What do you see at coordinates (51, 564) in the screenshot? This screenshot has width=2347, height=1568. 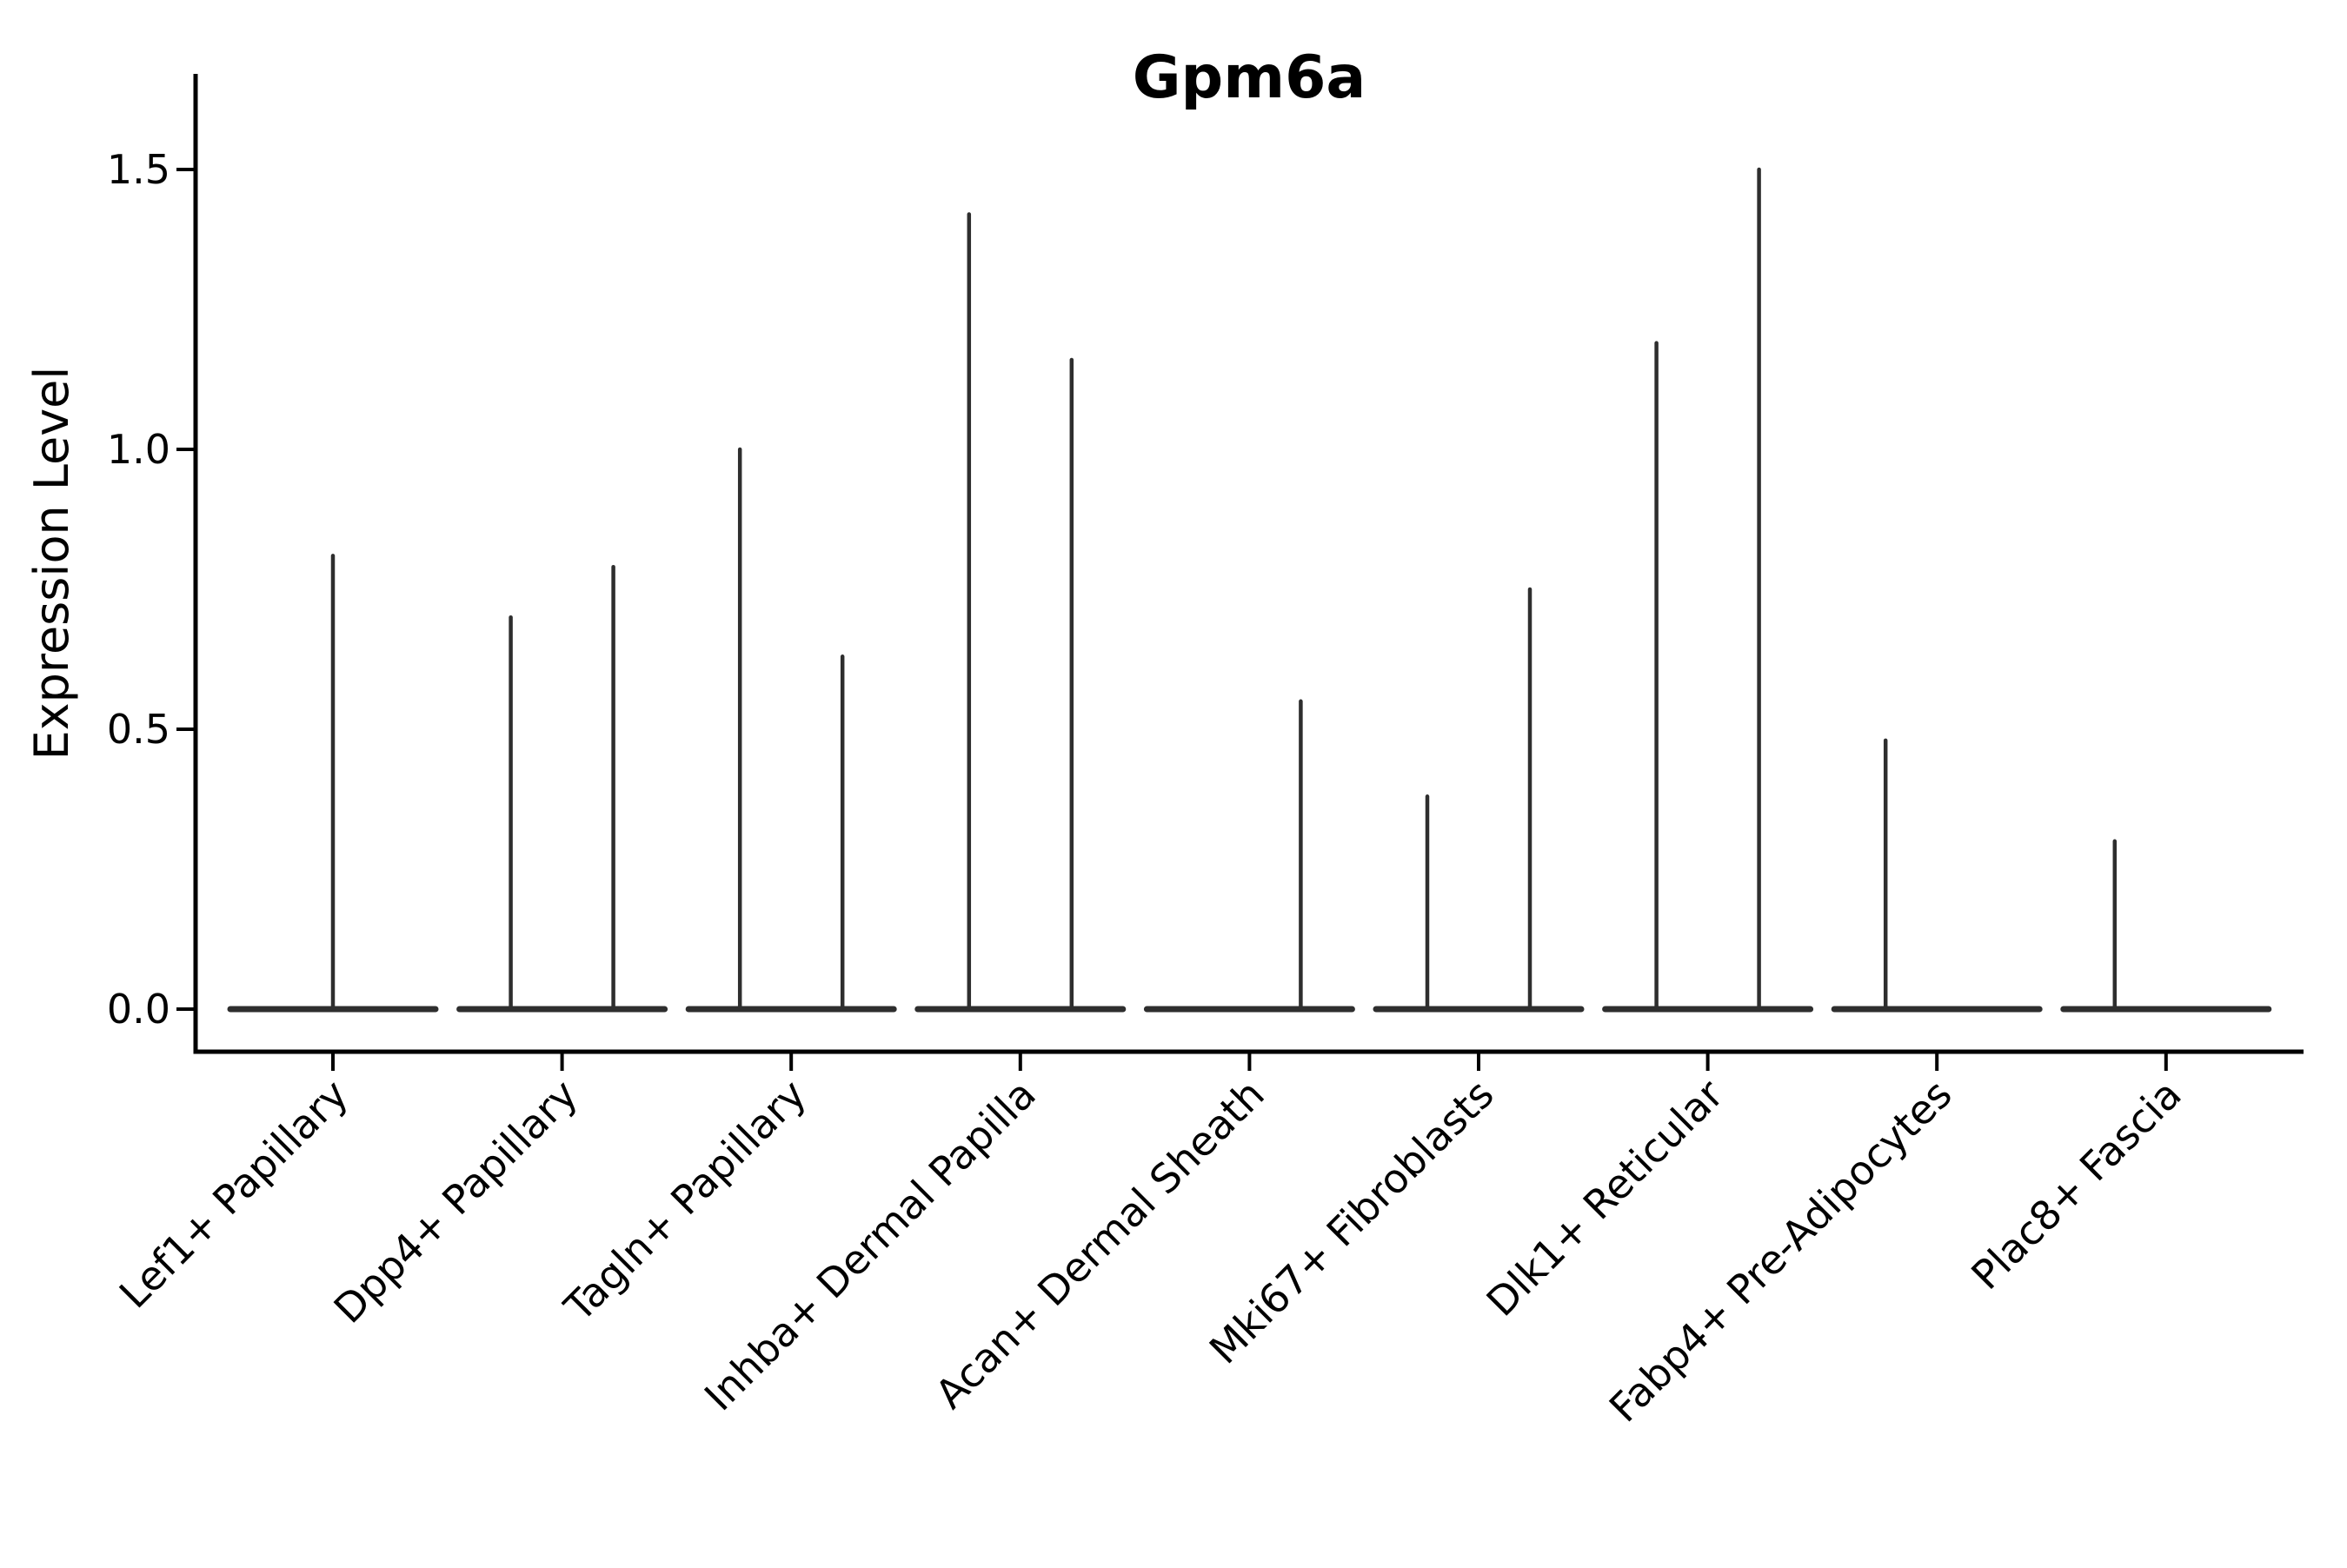 I see `y-axis-label: Expression Level` at bounding box center [51, 564].